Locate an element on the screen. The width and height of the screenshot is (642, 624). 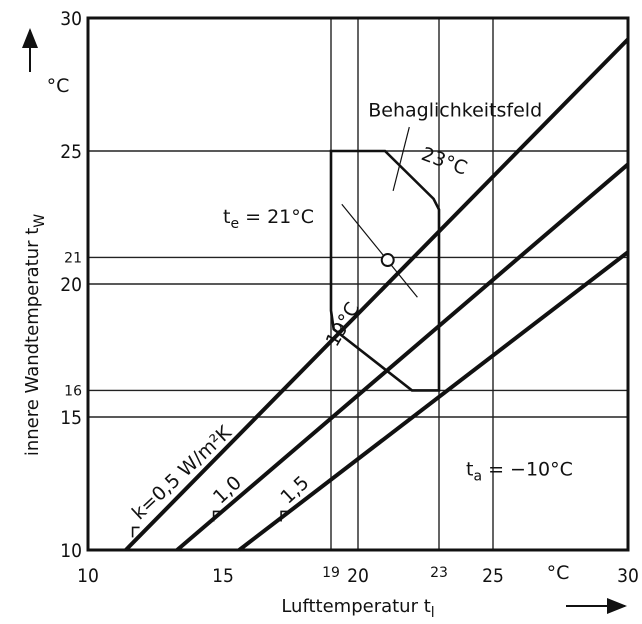
comfort-zone is located at coordinates (385, 270).